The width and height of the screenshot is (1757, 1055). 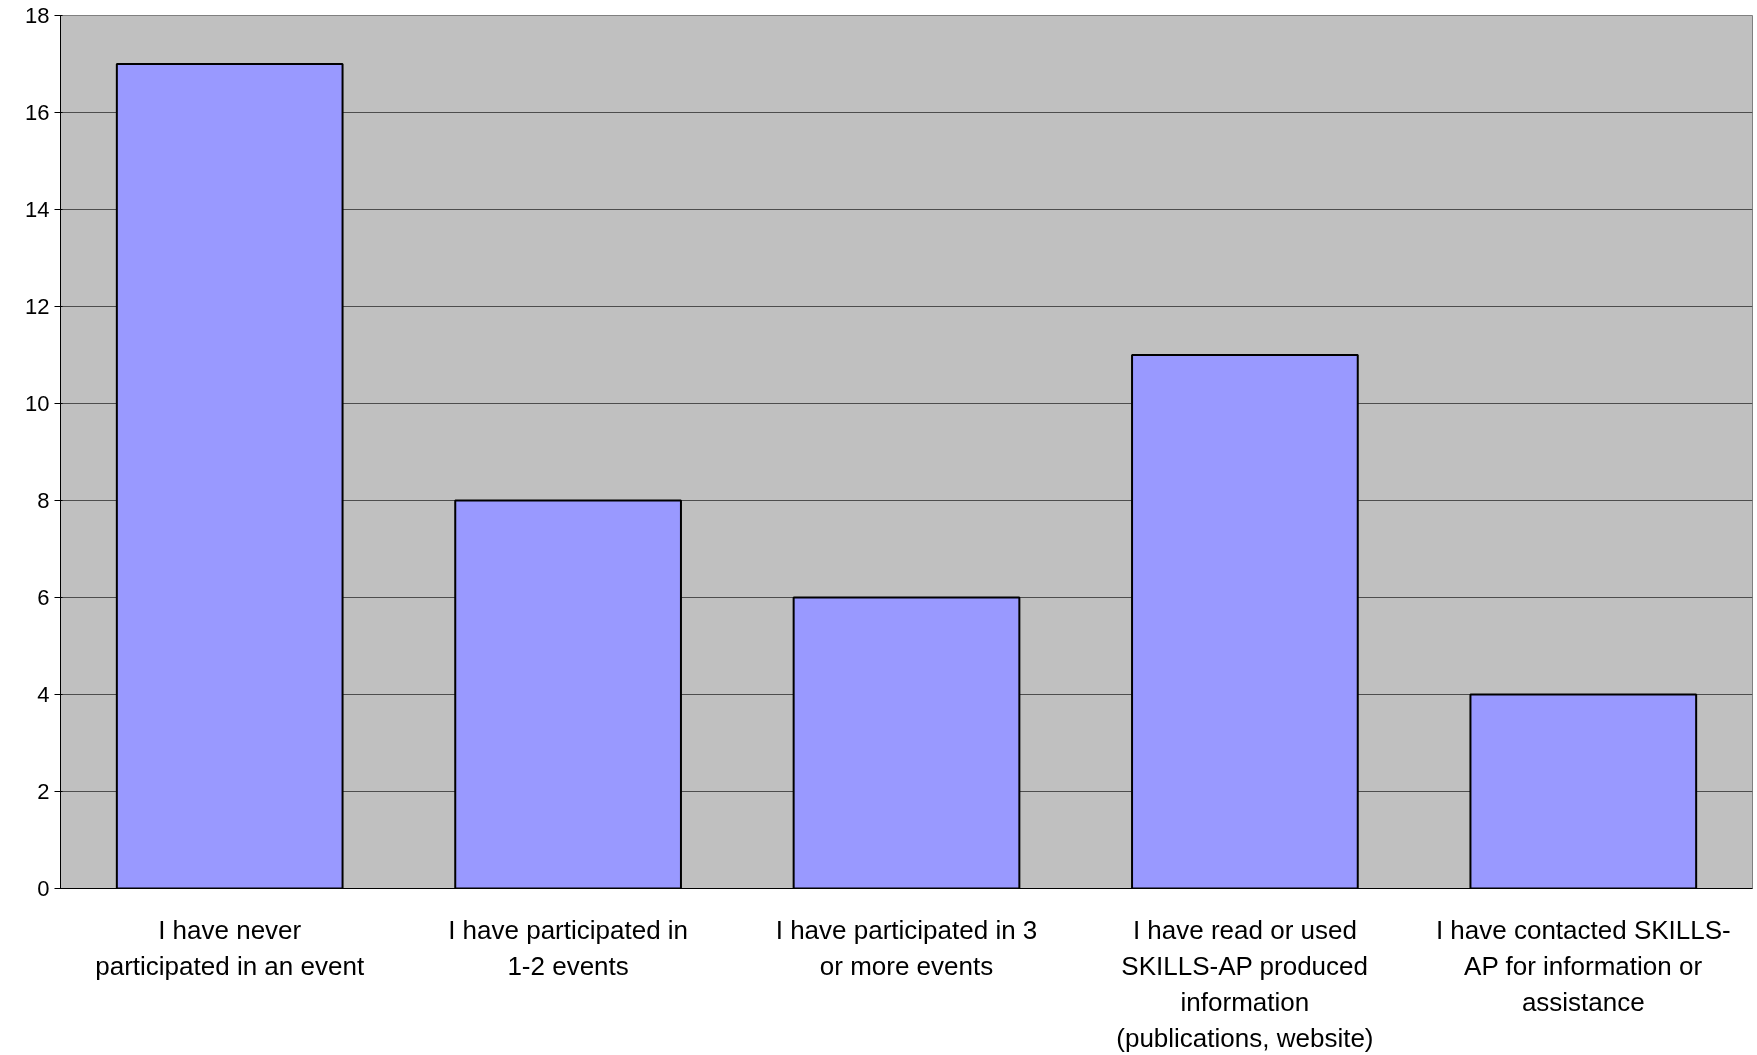 I want to click on y-tick-label: 18, so click(x=37, y=15).